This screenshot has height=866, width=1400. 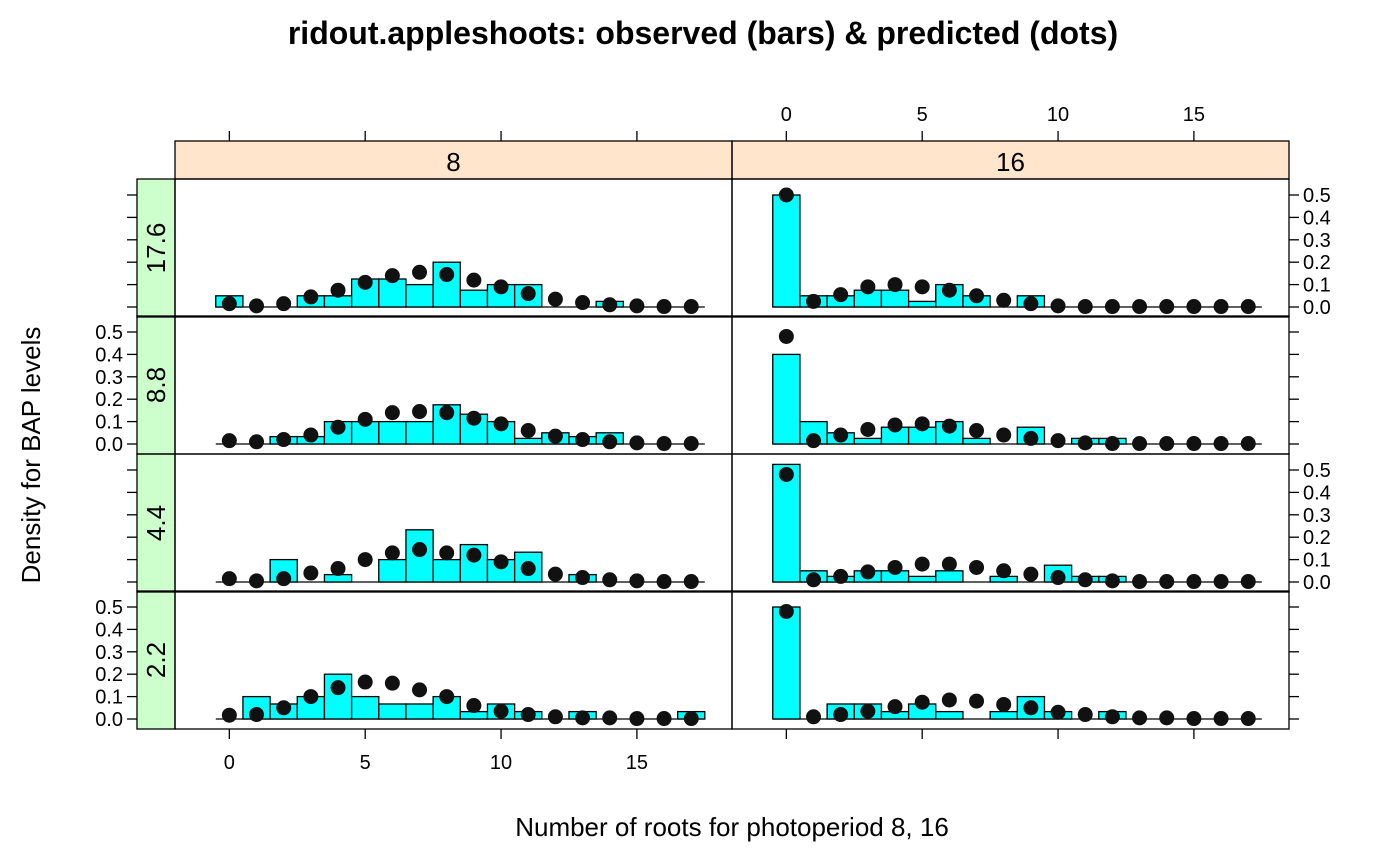 What do you see at coordinates (31, 455) in the screenshot?
I see `y-axis-label: Density for BAP levels` at bounding box center [31, 455].